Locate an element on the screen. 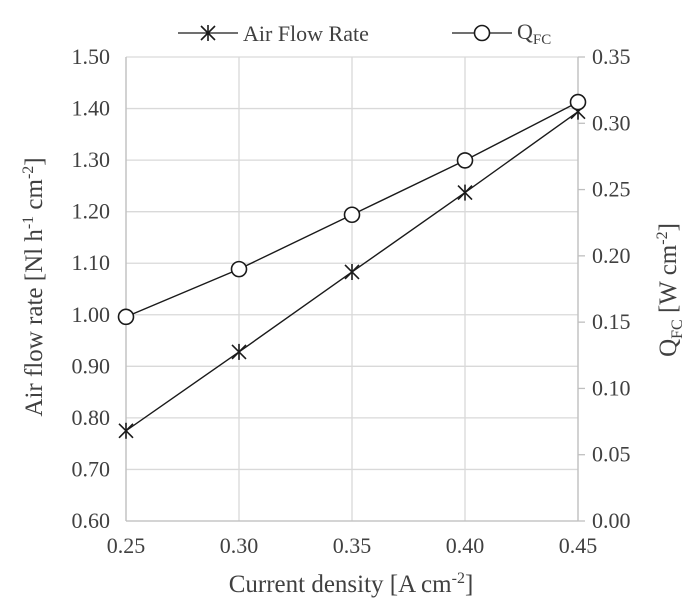 The width and height of the screenshot is (694, 607). asterisk-marker-icon is located at coordinates (208, 33).